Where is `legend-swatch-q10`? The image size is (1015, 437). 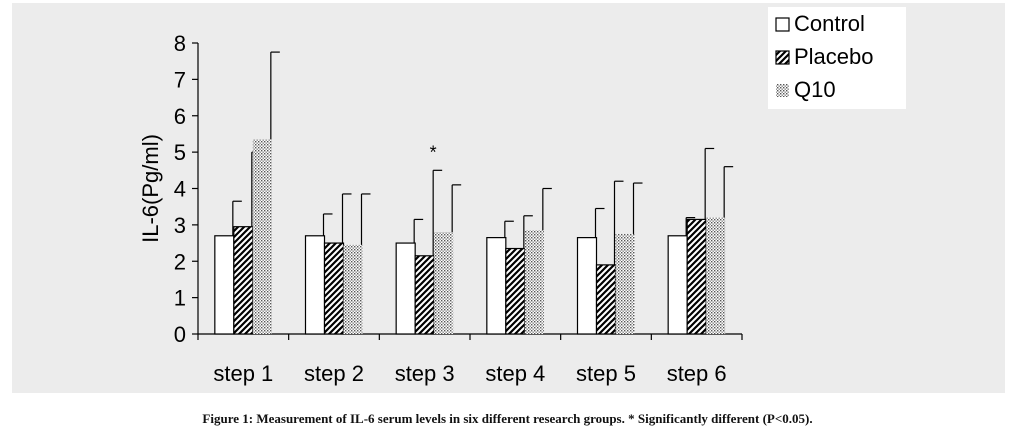
legend-swatch-q10 is located at coordinates (782, 90).